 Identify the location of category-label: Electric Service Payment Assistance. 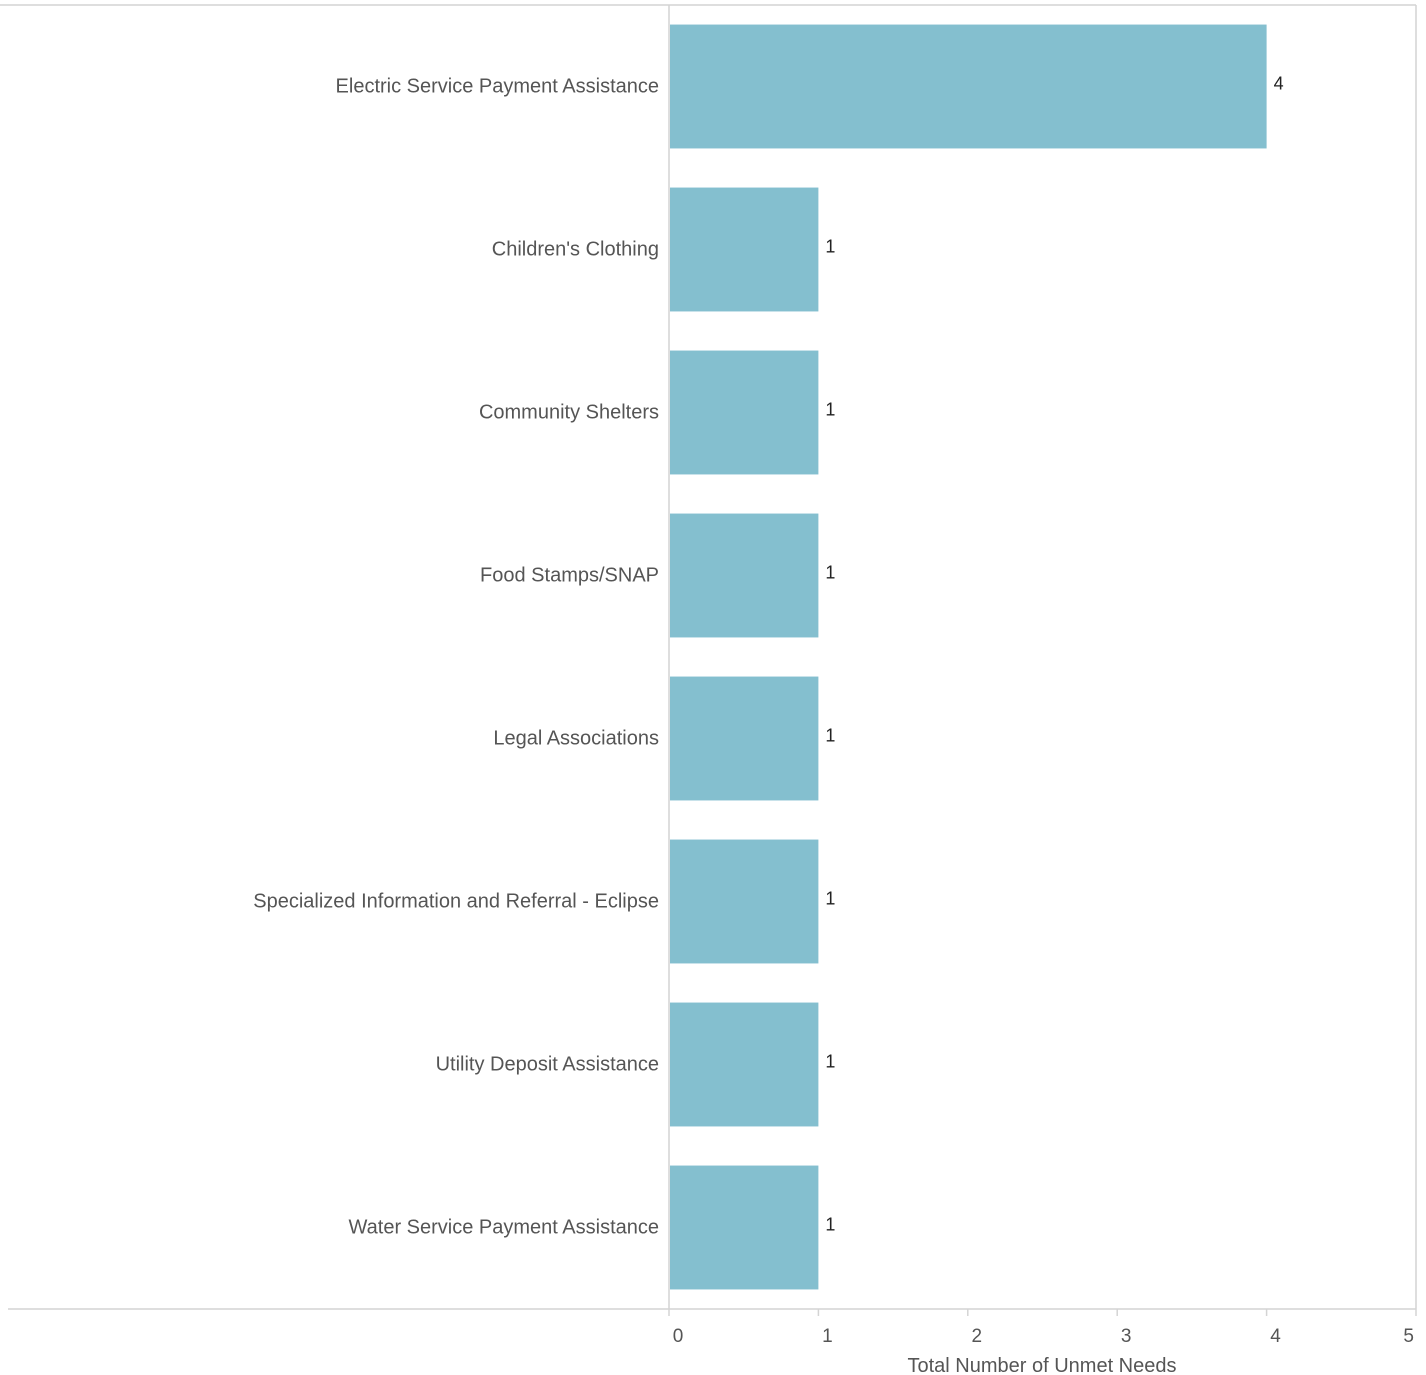
(497, 87).